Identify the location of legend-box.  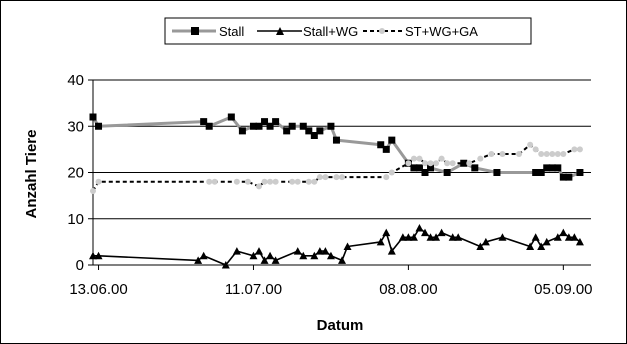
(348, 31).